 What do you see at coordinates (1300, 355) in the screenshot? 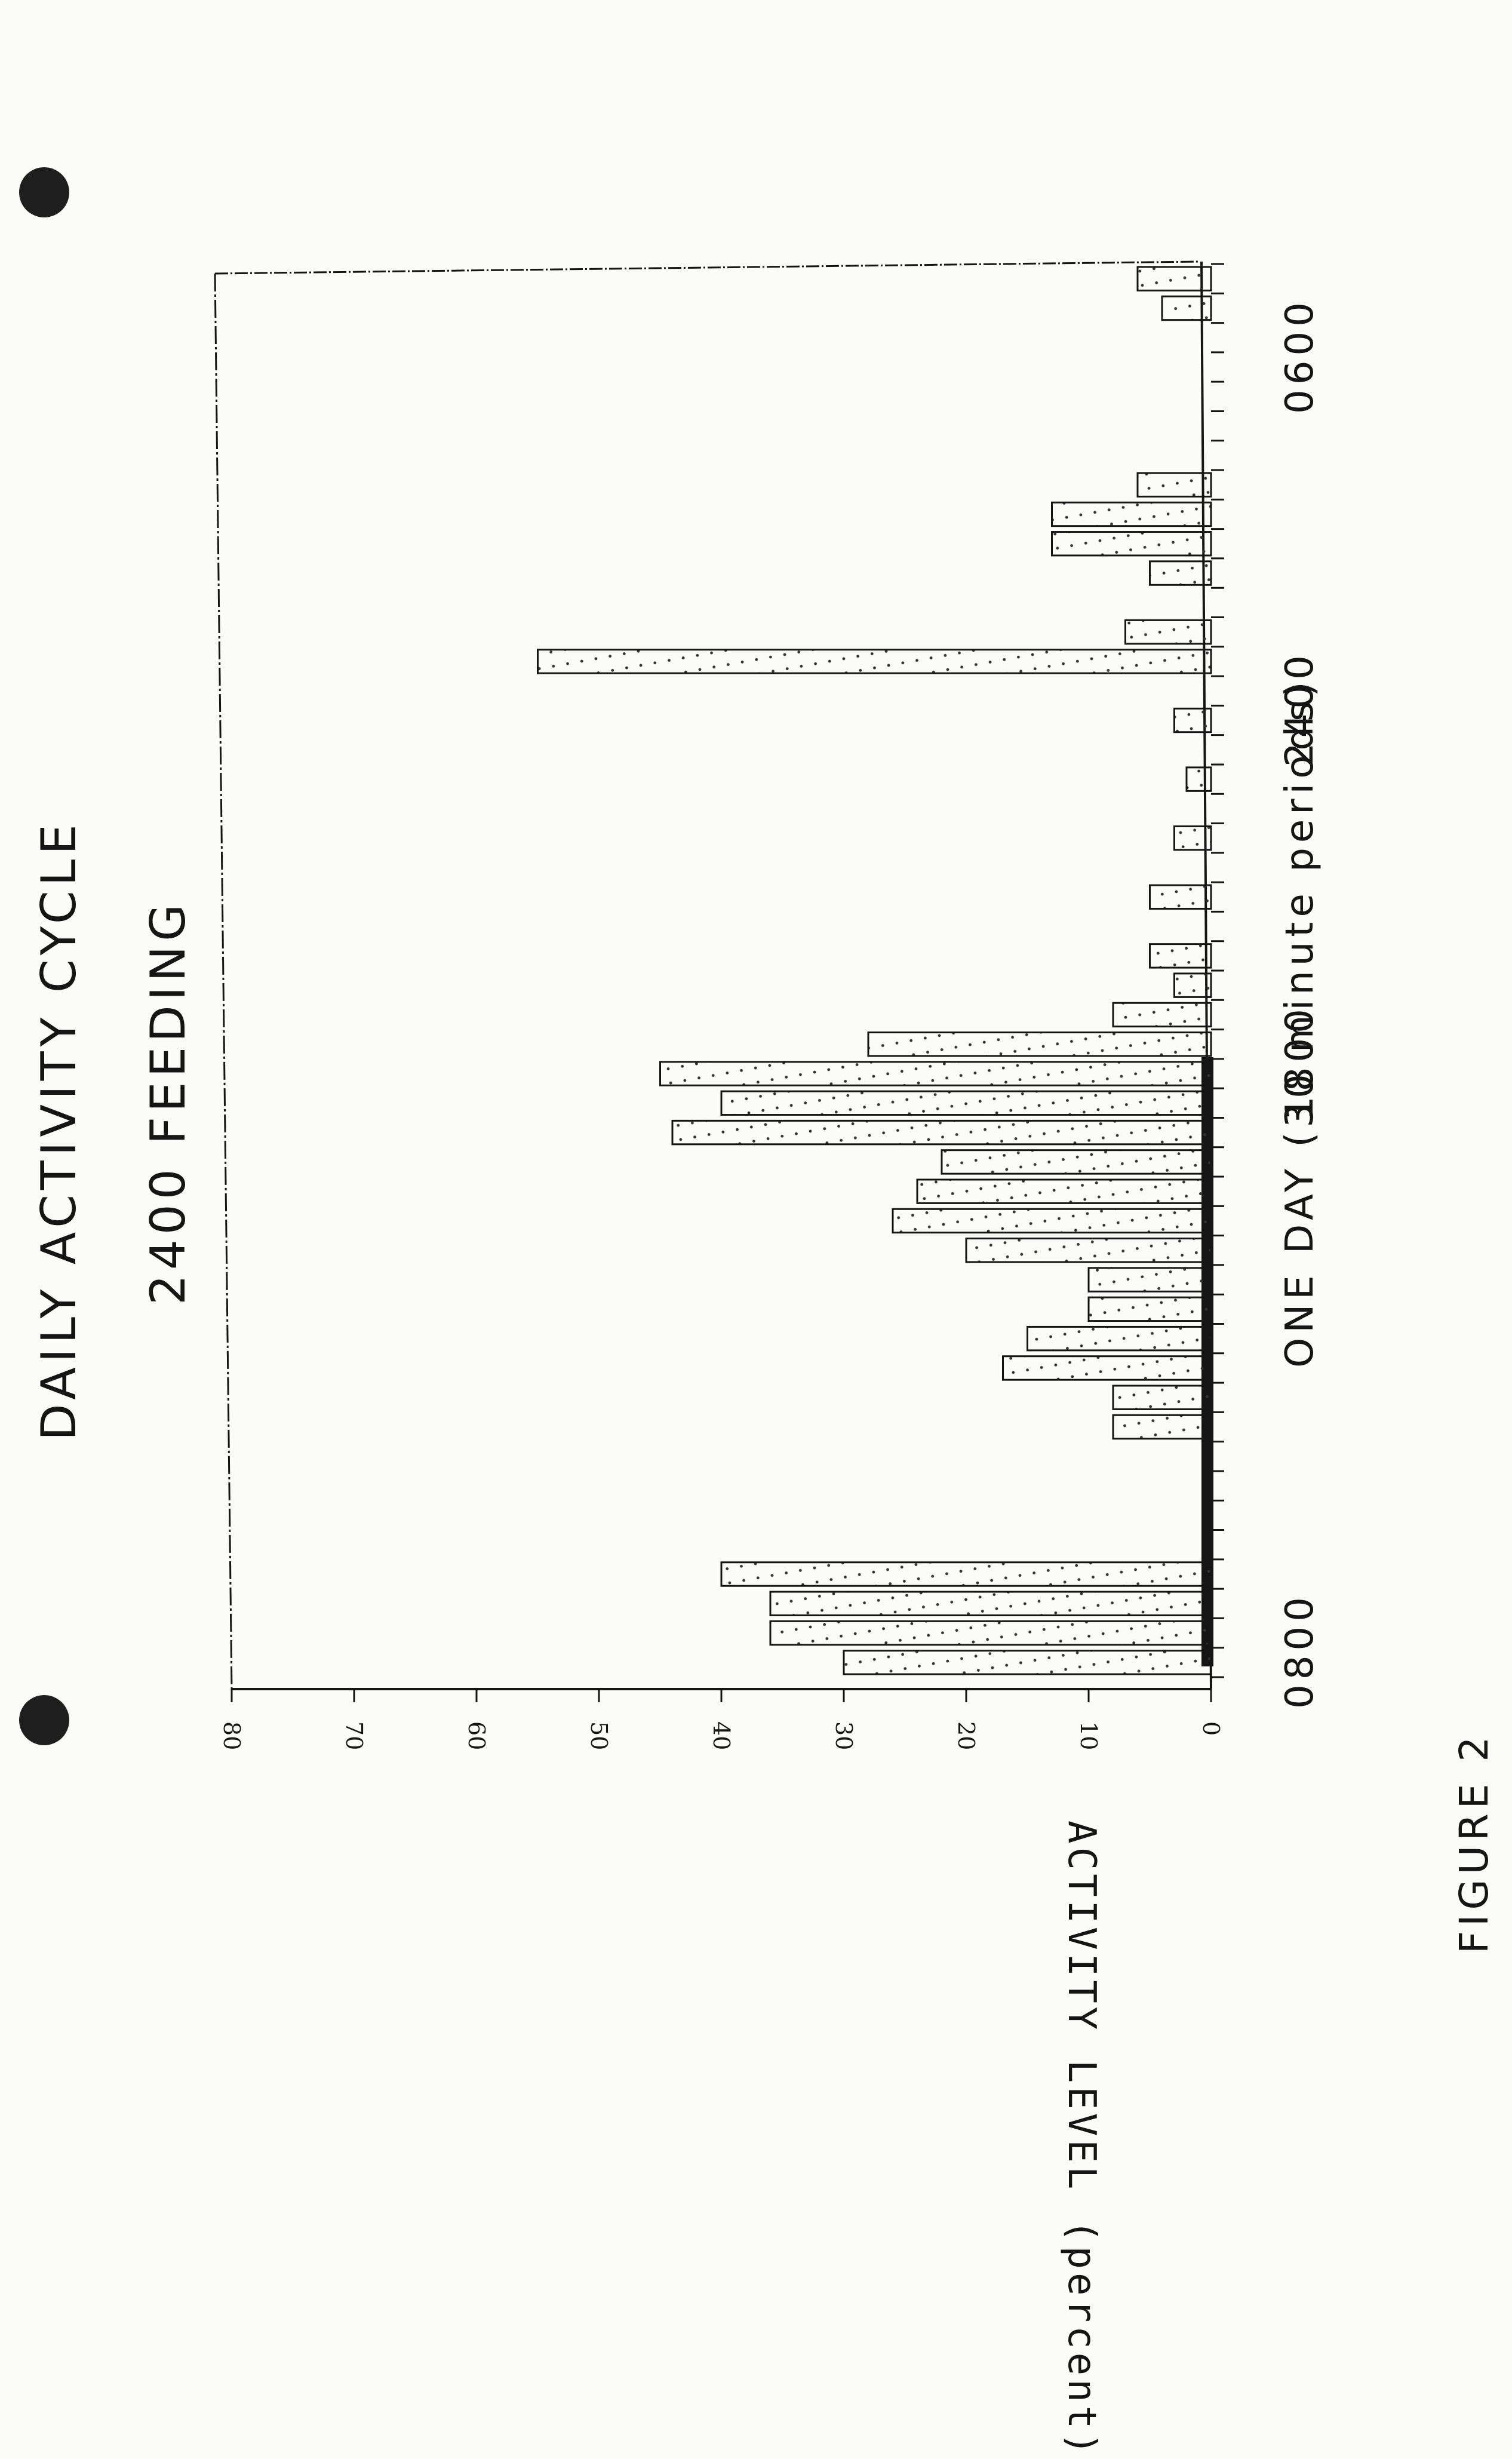
I see `x-tick-label: 0600` at bounding box center [1300, 355].